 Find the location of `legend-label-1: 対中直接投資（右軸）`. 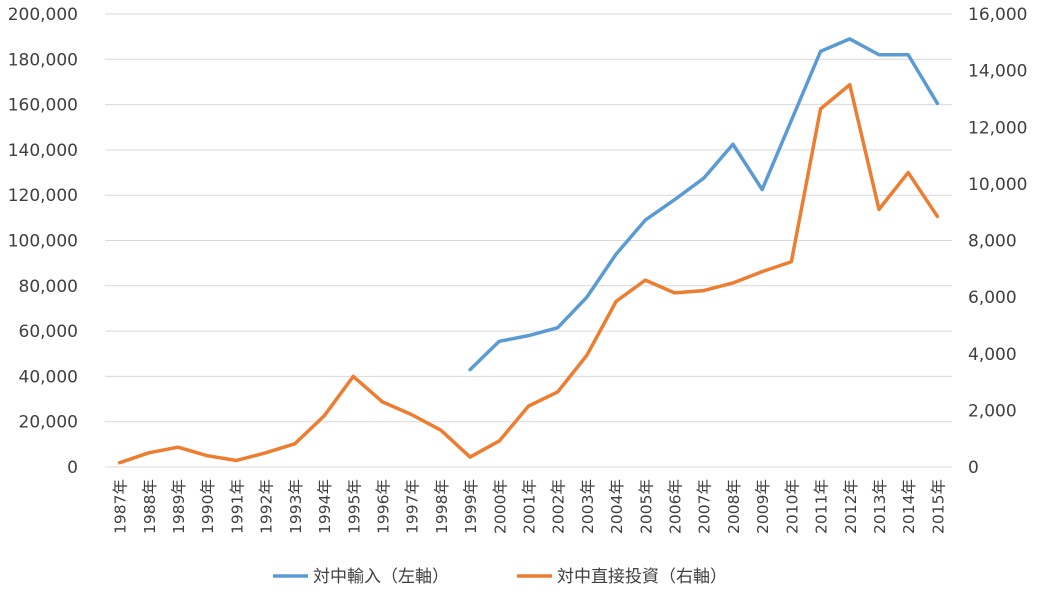

legend-label-1: 対中直接投資（右軸） is located at coordinates (642, 577).